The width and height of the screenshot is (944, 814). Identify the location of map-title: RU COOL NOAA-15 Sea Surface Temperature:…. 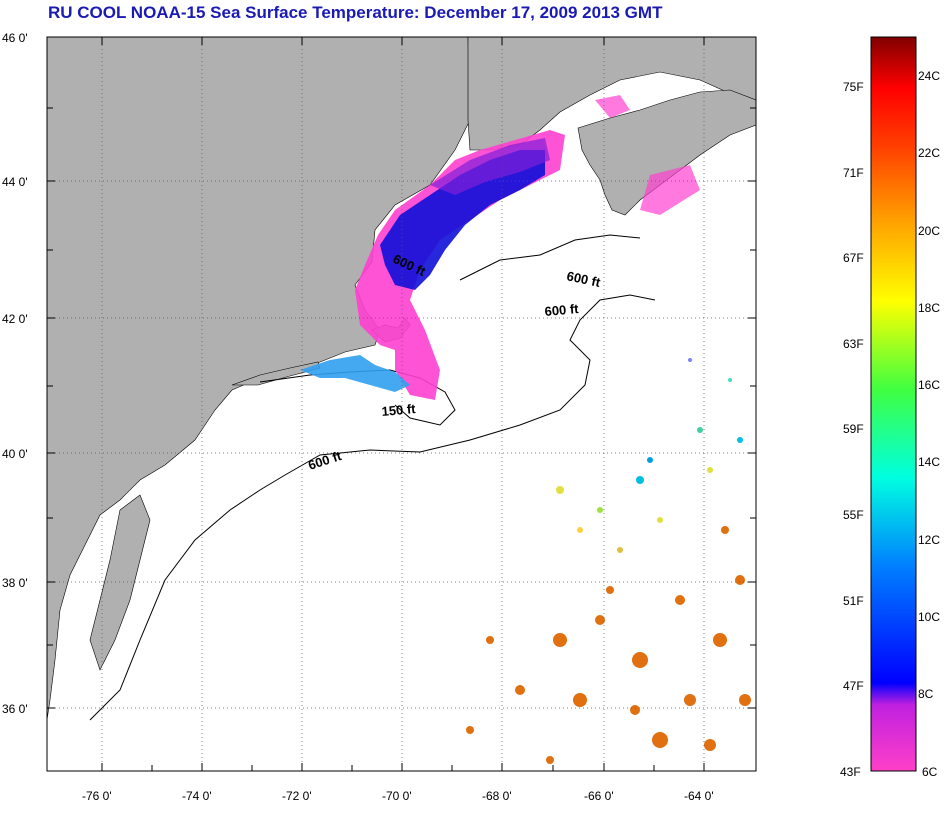
(355, 12).